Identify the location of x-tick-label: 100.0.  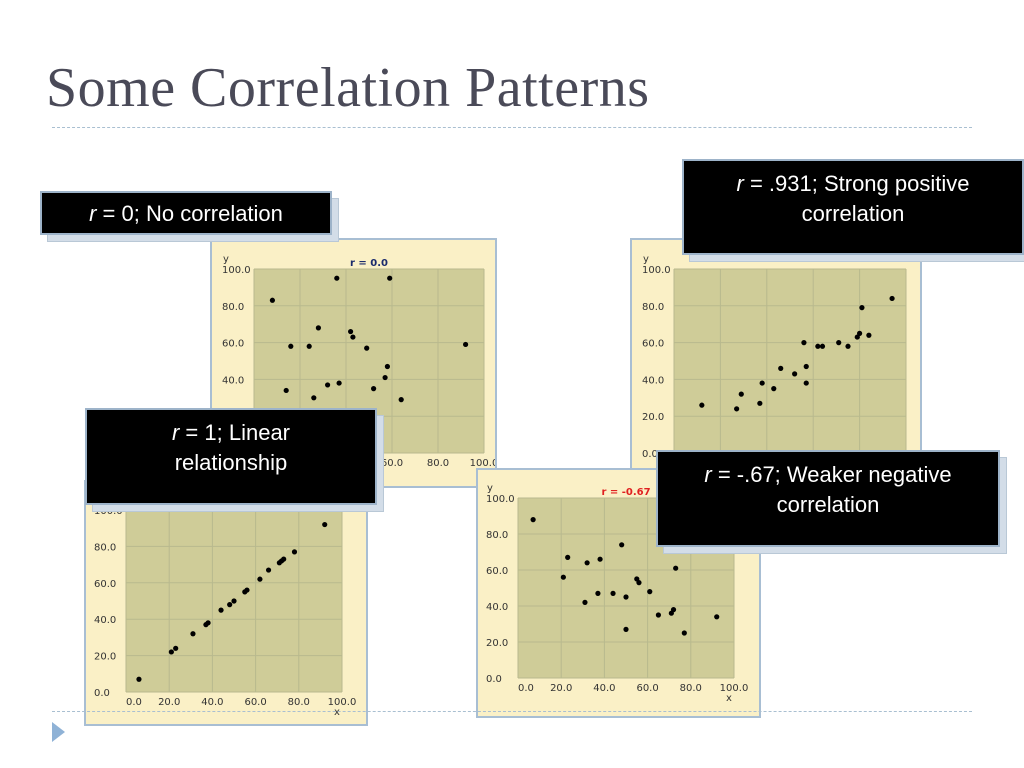
(734, 688).